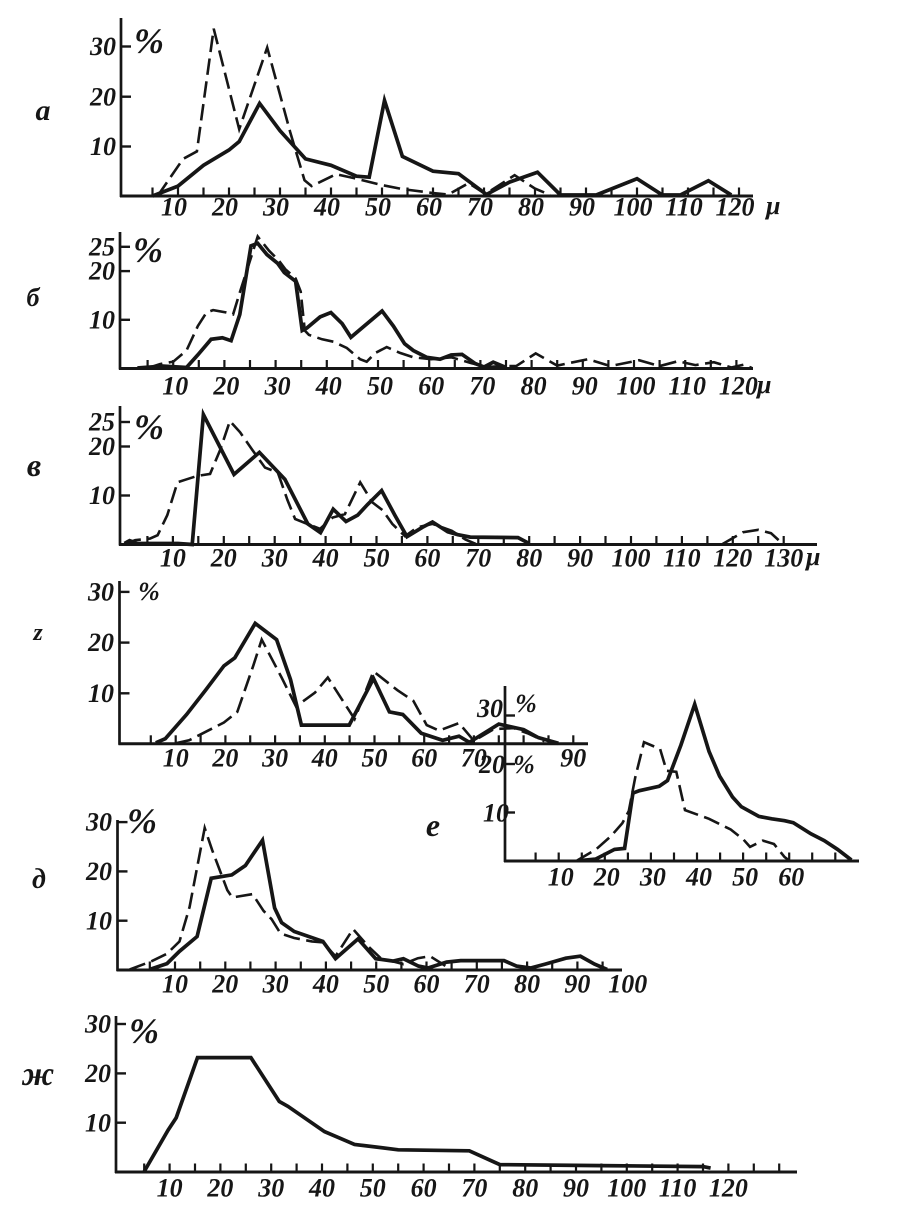 The height and width of the screenshot is (1211, 900). What do you see at coordinates (37, 1074) in the screenshot?
I see `svg-text: ж` at bounding box center [37, 1074].